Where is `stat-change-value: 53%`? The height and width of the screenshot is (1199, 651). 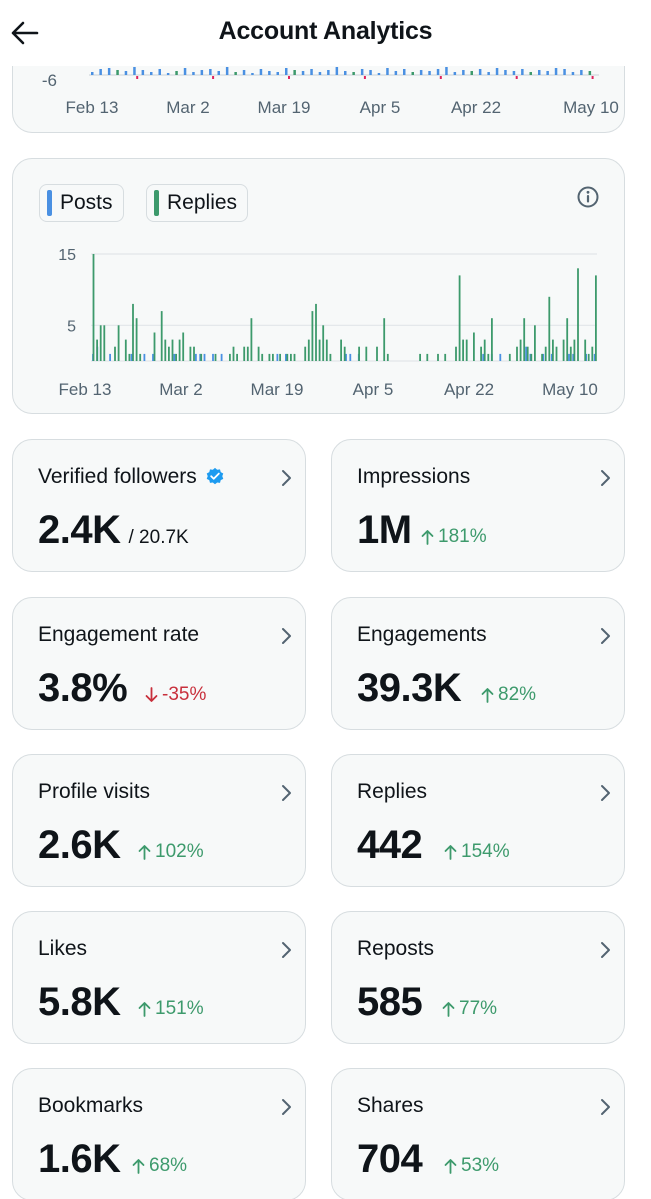 stat-change-value: 53% is located at coordinates (480, 1165).